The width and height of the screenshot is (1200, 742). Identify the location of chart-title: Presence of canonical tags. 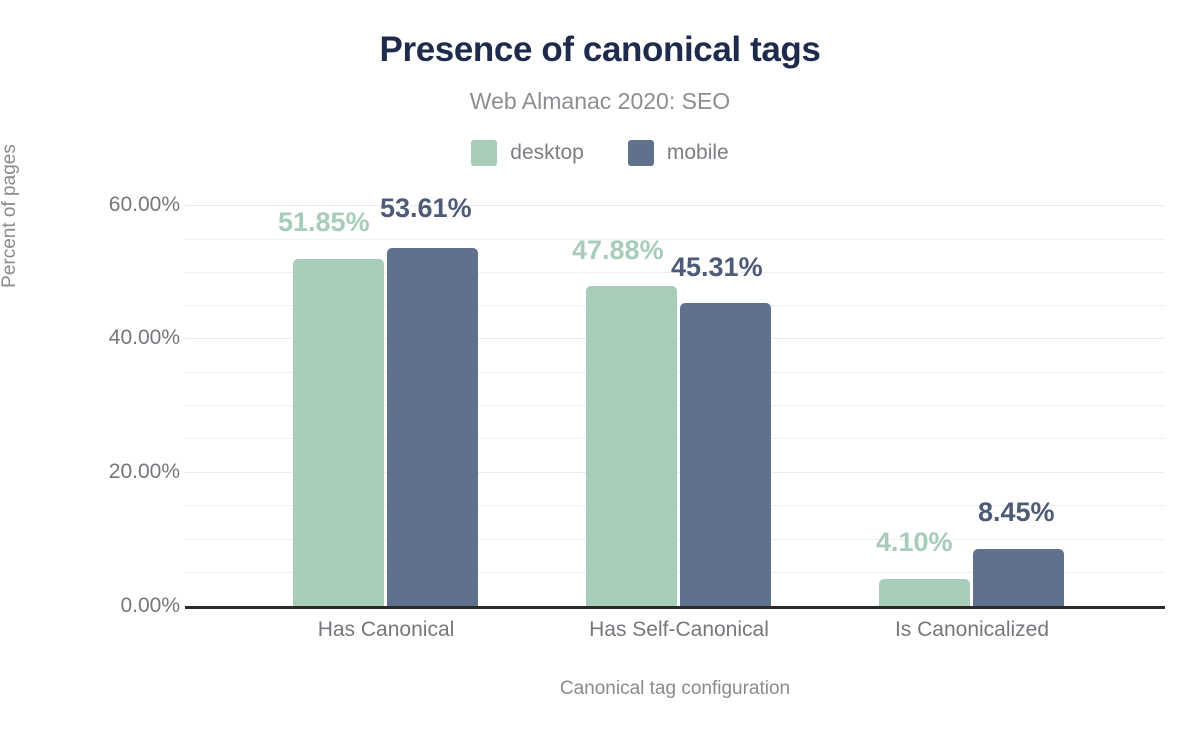
(600, 49).